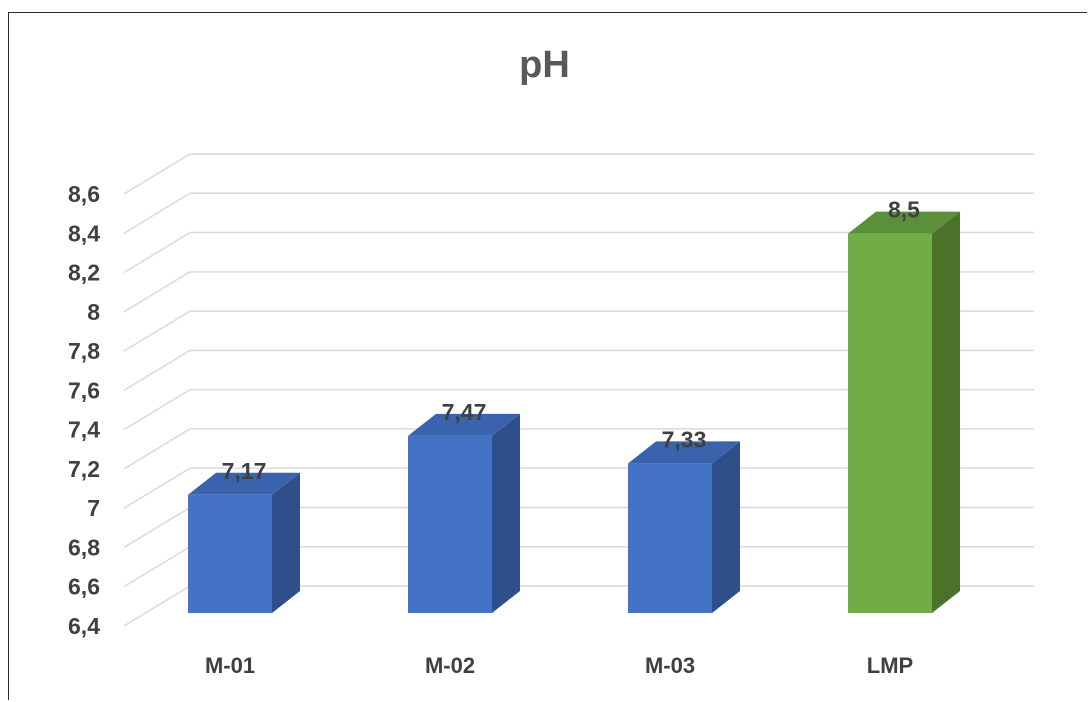 The width and height of the screenshot is (1089, 702). I want to click on data-label: 7,17, so click(244, 471).